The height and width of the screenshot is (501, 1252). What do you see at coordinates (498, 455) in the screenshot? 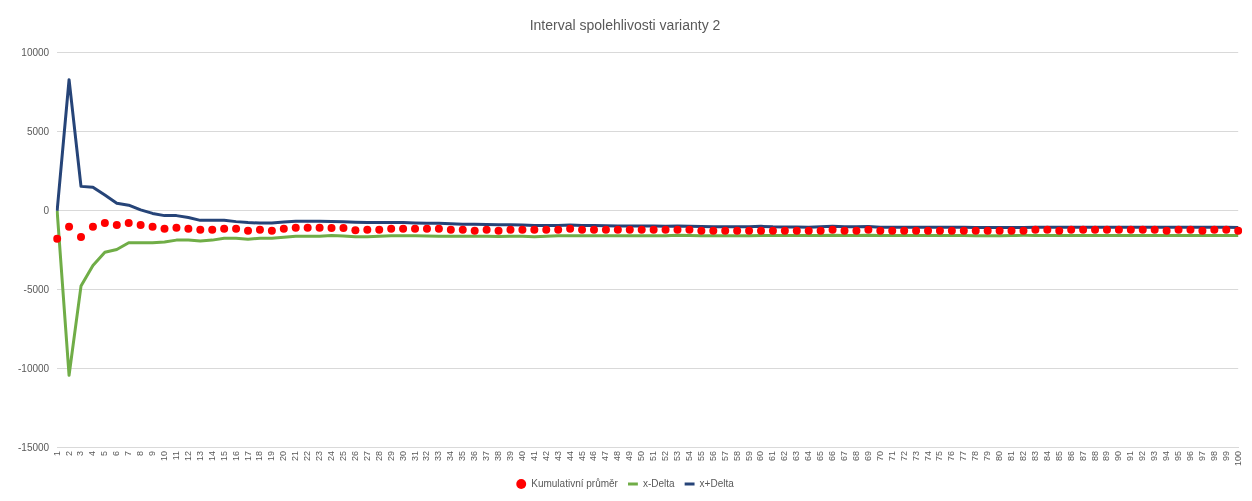
I see `x-tick-label: 38` at bounding box center [498, 455].